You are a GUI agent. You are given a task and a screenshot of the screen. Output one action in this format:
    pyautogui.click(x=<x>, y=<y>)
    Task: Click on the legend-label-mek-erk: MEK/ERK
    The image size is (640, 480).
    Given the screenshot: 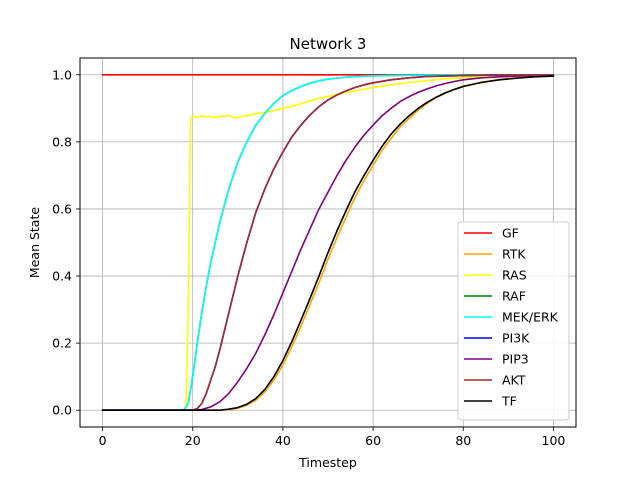 What is the action you would take?
    pyautogui.click(x=530, y=317)
    